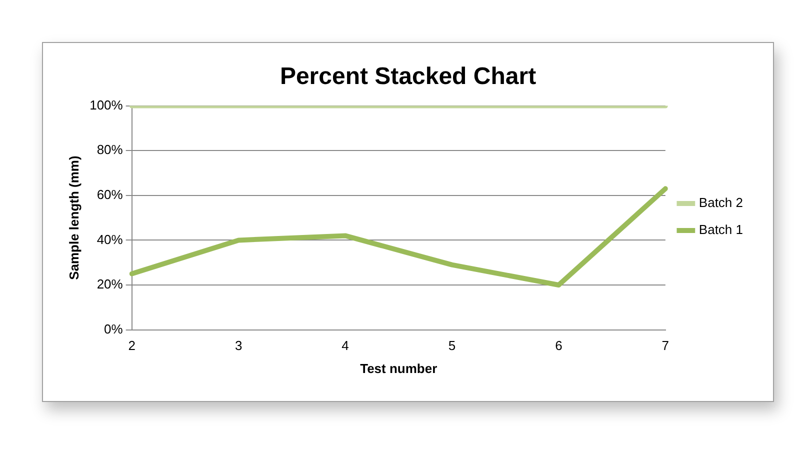 Image resolution: width=799 pixels, height=457 pixels. What do you see at coordinates (345, 346) in the screenshot?
I see `x-tick-label: 4` at bounding box center [345, 346].